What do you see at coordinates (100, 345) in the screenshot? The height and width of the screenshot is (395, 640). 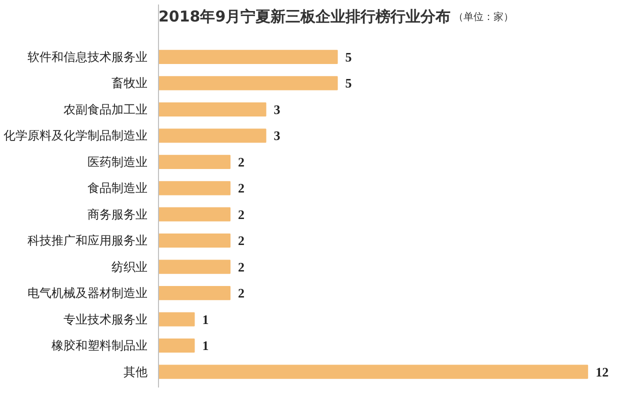 I see `y-tick-label: 橡胶和塑料制品业` at bounding box center [100, 345].